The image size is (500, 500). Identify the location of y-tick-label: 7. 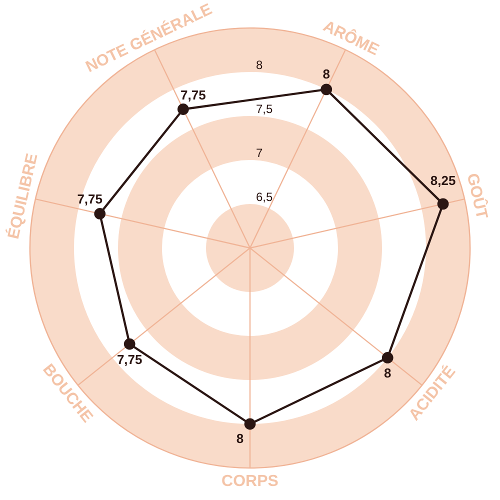
(259, 153).